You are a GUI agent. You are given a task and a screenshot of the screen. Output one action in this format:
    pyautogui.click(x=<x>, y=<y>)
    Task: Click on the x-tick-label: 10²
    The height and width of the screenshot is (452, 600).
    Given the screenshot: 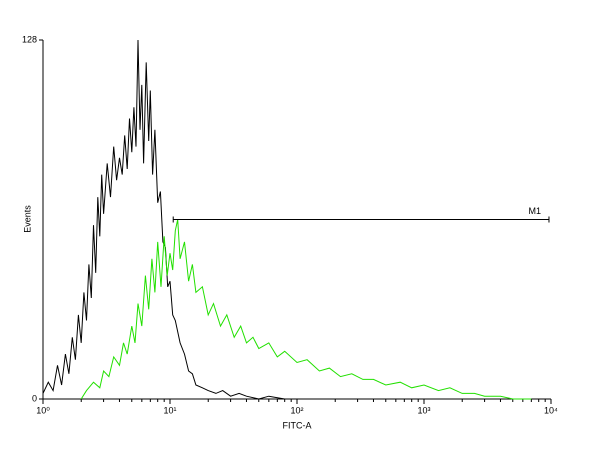 What is the action you would take?
    pyautogui.click(x=296, y=410)
    